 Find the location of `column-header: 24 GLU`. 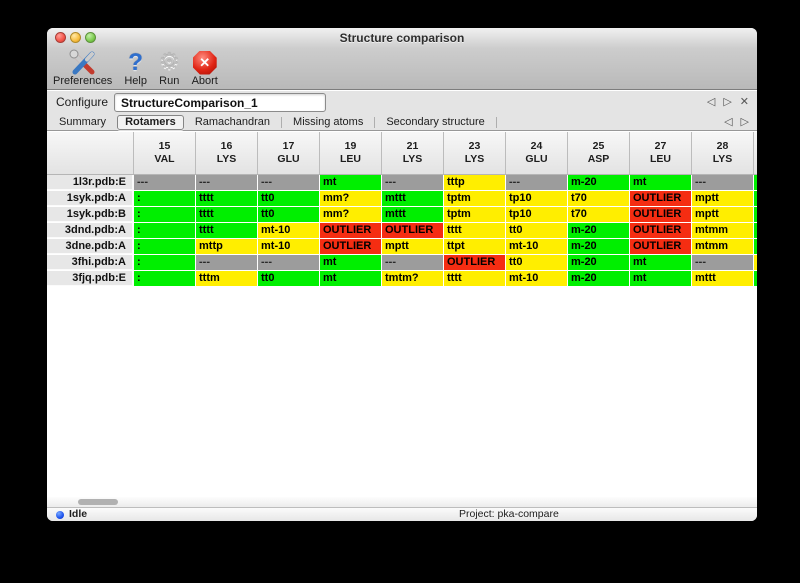

column-header: 24 GLU is located at coordinates (537, 153).